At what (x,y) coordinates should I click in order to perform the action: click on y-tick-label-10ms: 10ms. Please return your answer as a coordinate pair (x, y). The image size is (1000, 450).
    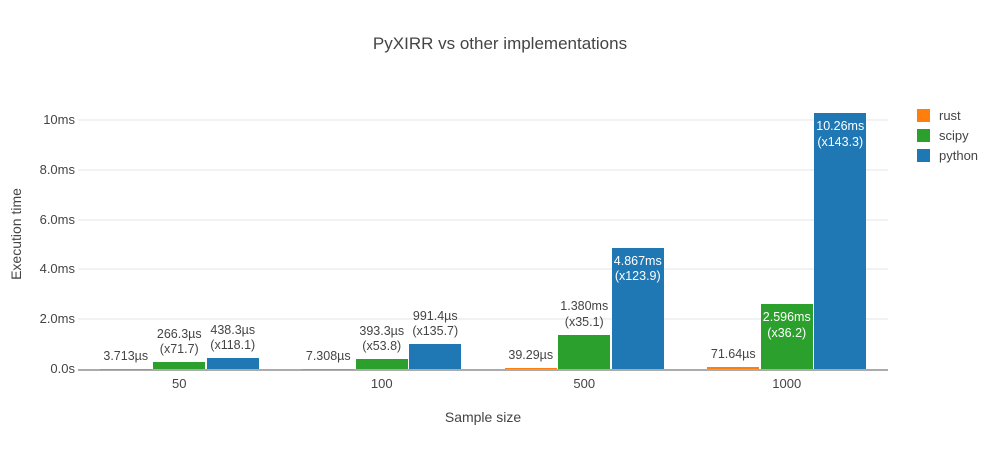
    Looking at the image, I should click on (59, 119).